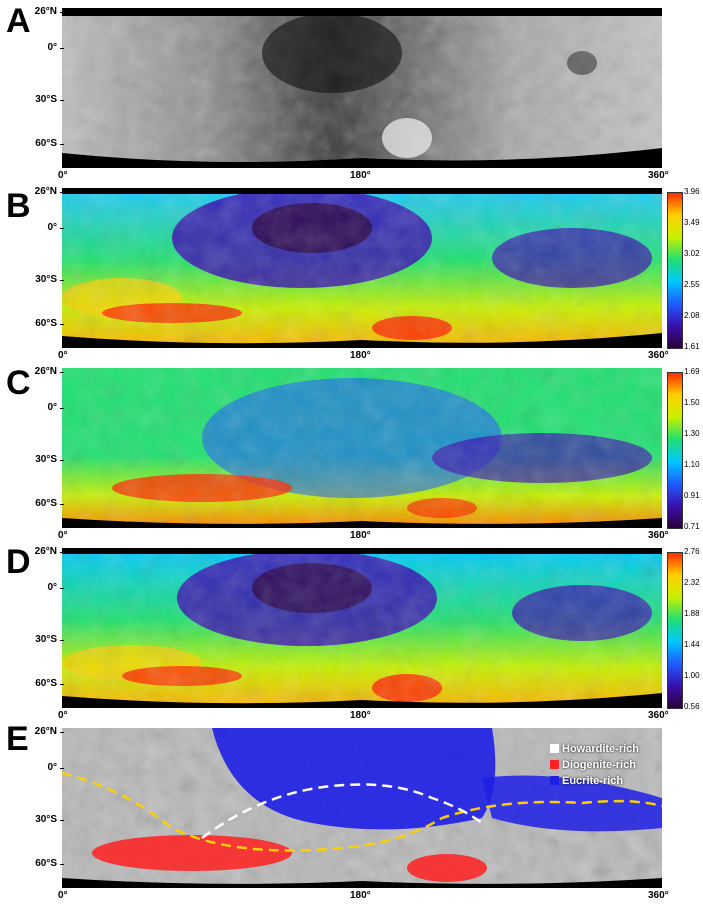 This screenshot has width=703, height=911. Describe the element at coordinates (18, 383) in the screenshot. I see `panel-label-c: C` at that location.